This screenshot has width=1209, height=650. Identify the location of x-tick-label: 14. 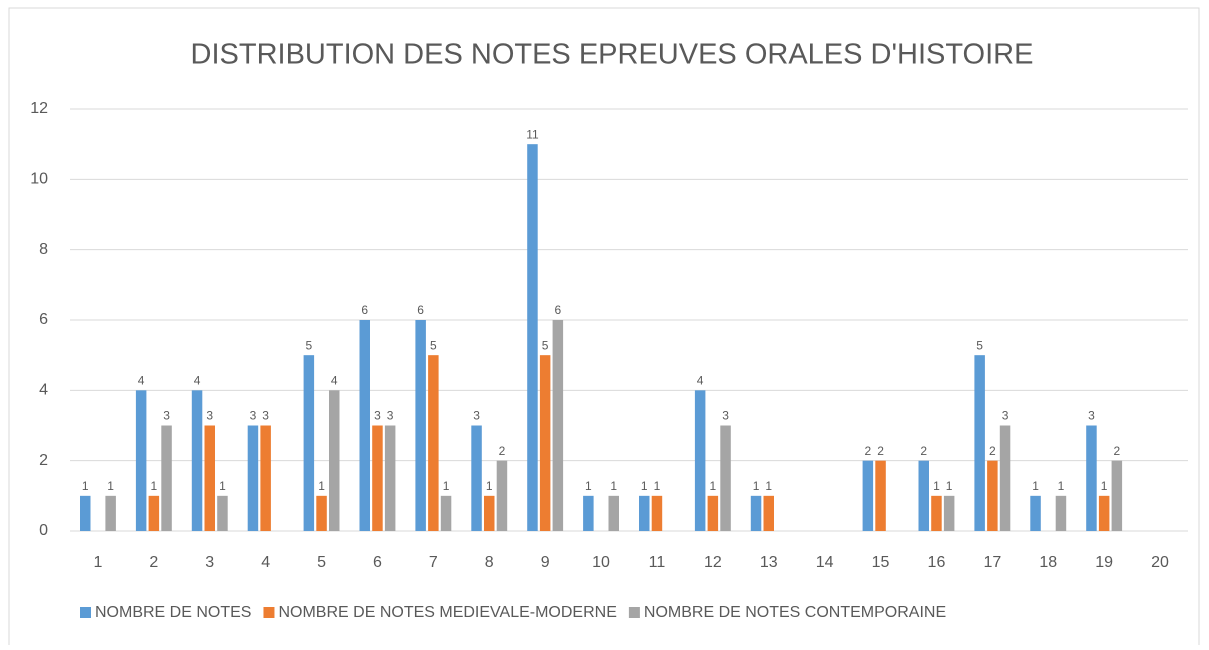
(825, 562).